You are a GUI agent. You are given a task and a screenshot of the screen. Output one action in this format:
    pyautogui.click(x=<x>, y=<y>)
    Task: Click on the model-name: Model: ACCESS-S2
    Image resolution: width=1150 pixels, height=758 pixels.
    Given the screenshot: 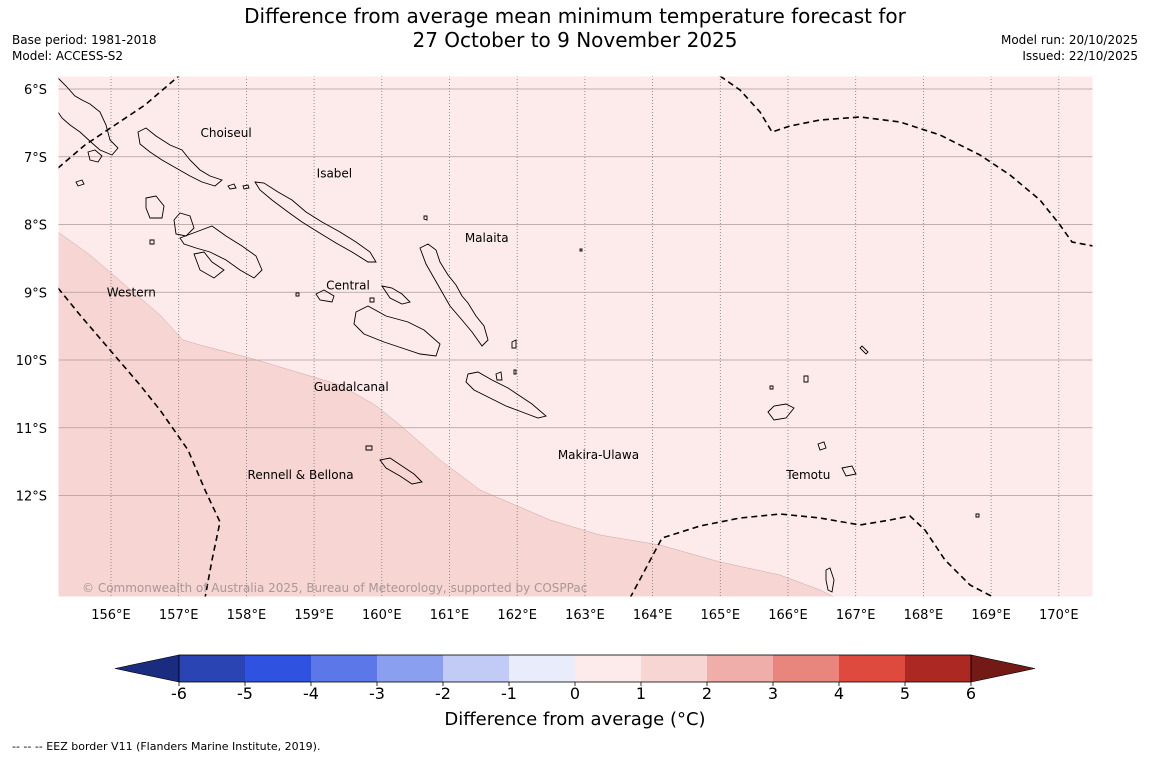 What is the action you would take?
    pyautogui.click(x=68, y=56)
    